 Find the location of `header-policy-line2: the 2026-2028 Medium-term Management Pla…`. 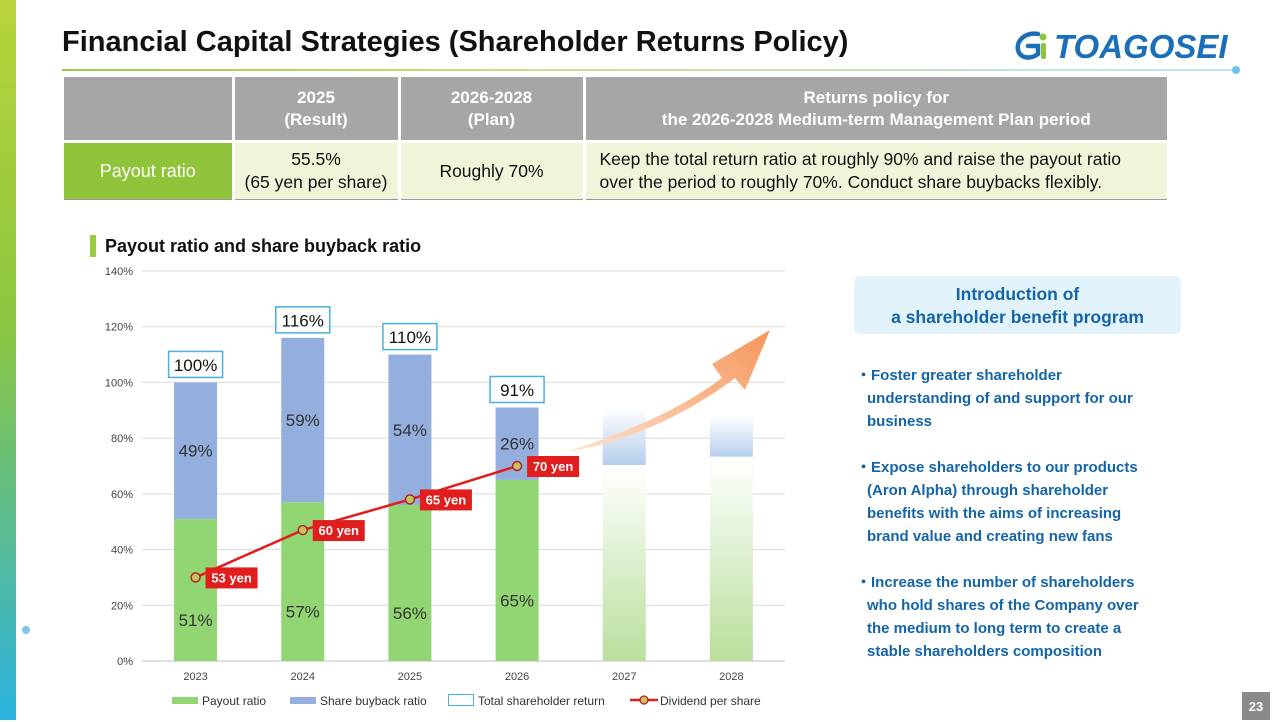

header-policy-line2: the 2026-2028 Medium-term Management Pla… is located at coordinates (876, 119).